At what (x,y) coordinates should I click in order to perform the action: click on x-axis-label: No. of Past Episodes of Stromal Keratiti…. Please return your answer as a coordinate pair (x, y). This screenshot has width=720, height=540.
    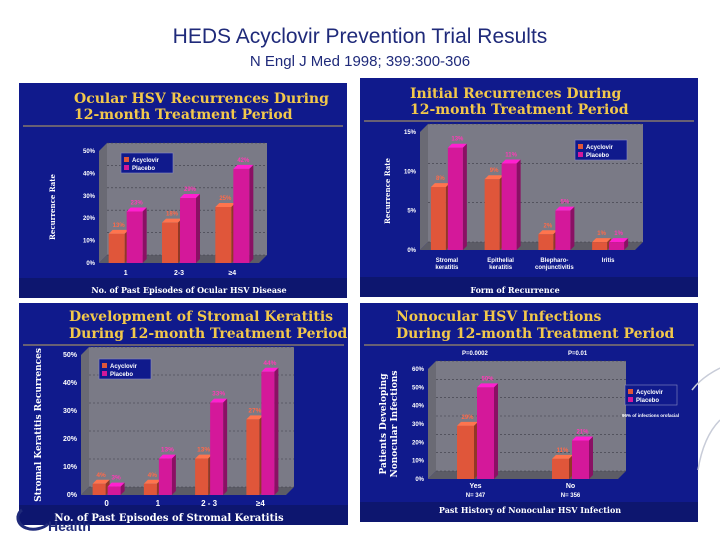
    Looking at the image, I should click on (169, 518).